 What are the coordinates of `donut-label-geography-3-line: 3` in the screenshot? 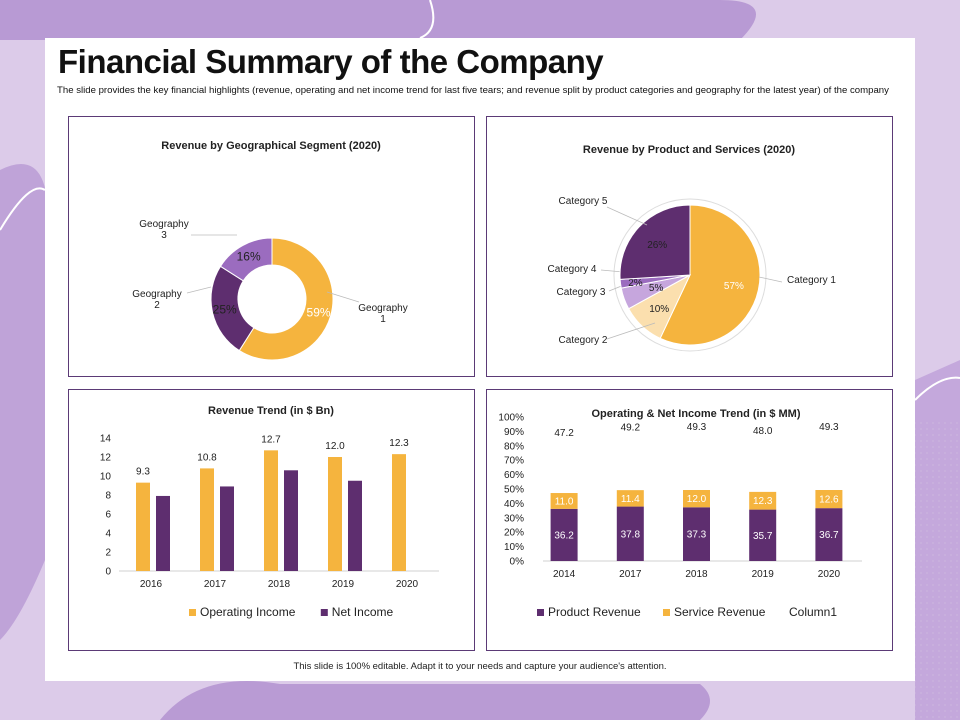 It's located at (164, 235).